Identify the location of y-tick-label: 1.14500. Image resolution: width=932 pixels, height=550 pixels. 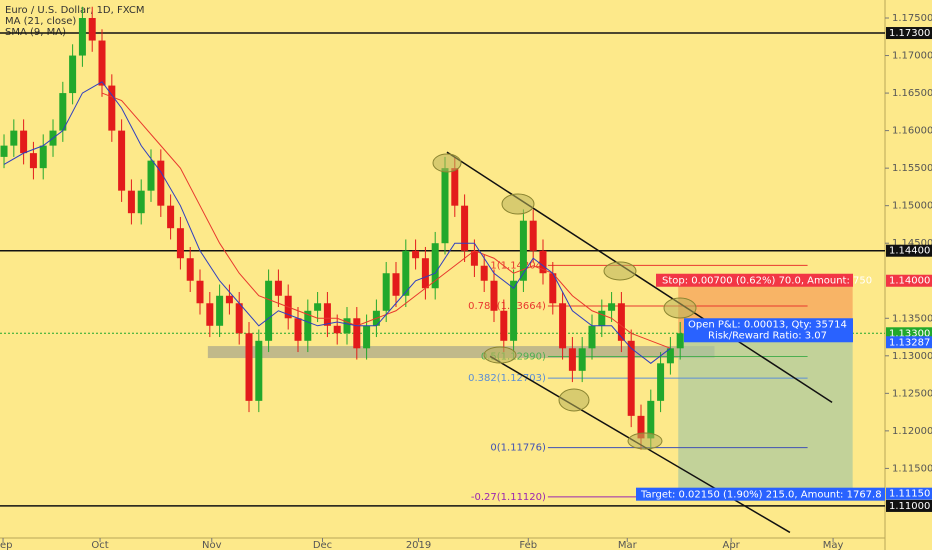
(912, 243).